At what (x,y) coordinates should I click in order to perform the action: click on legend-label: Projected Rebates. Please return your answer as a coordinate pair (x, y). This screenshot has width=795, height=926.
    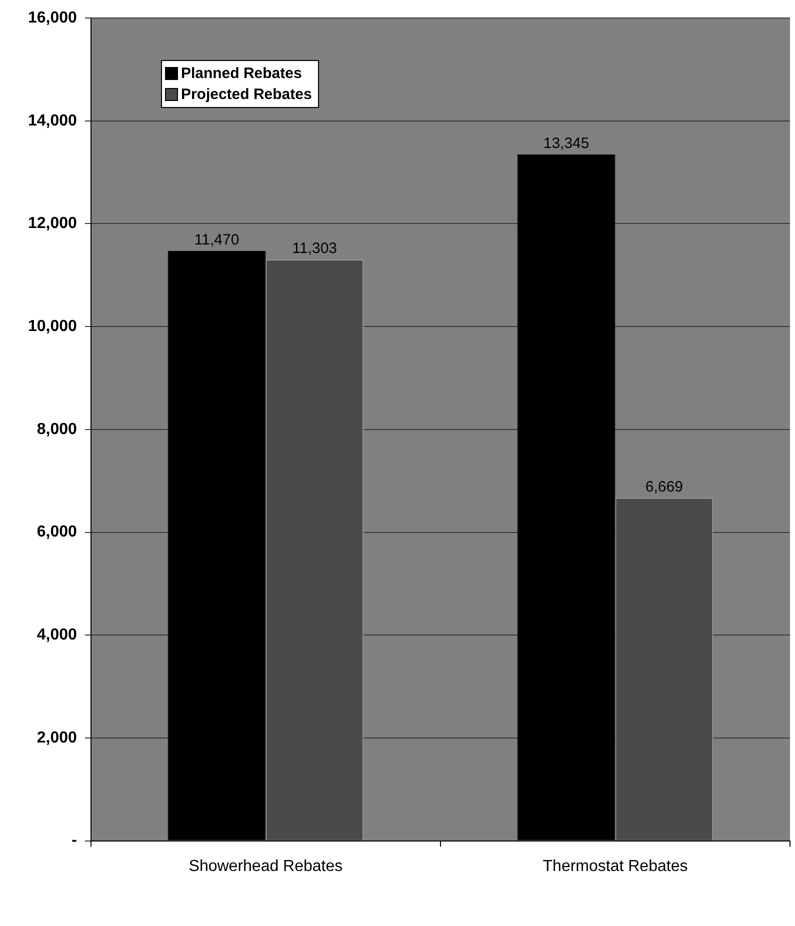
    Looking at the image, I should click on (246, 95).